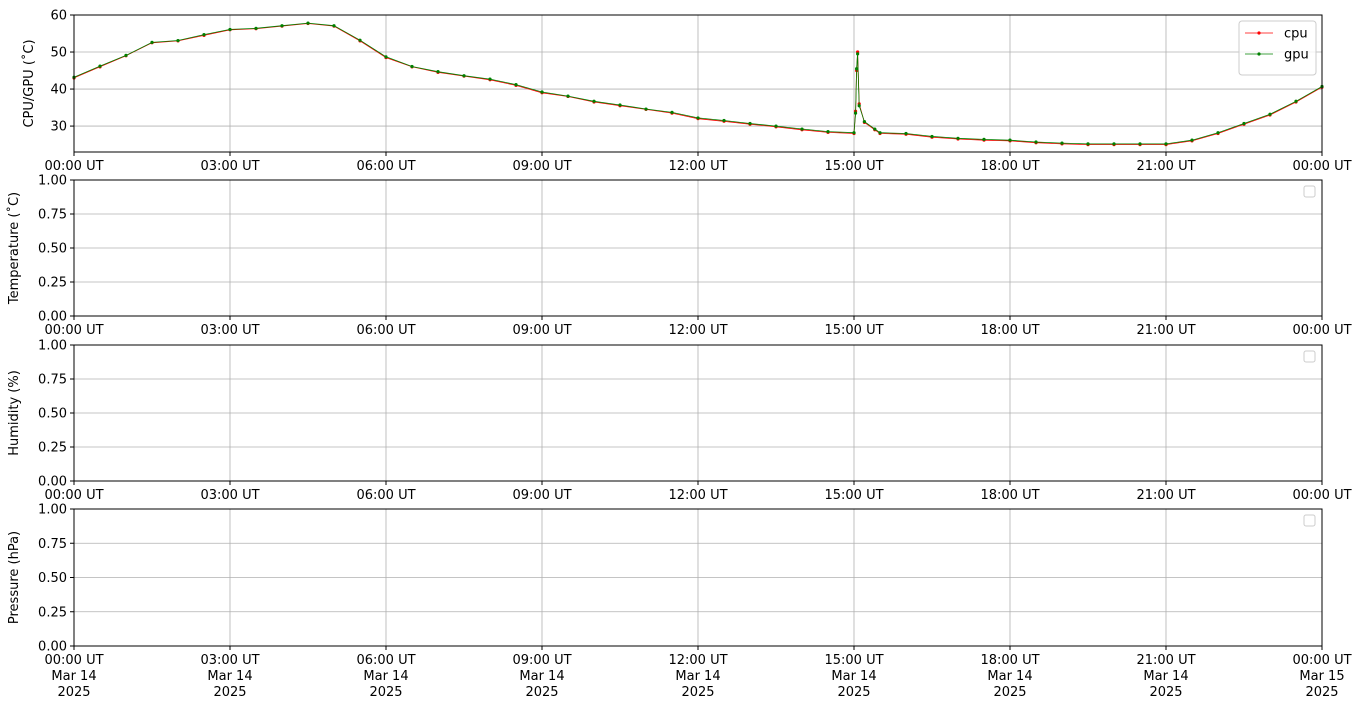 The image size is (1363, 712). Describe the element at coordinates (58, 90) in the screenshot. I see `y-tick-label: 40` at that location.